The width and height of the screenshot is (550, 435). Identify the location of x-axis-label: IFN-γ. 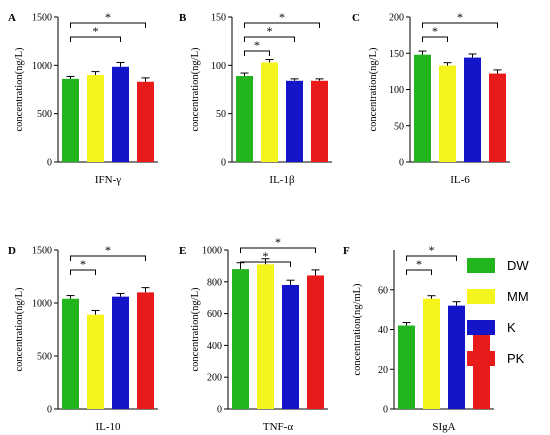
(108, 180).